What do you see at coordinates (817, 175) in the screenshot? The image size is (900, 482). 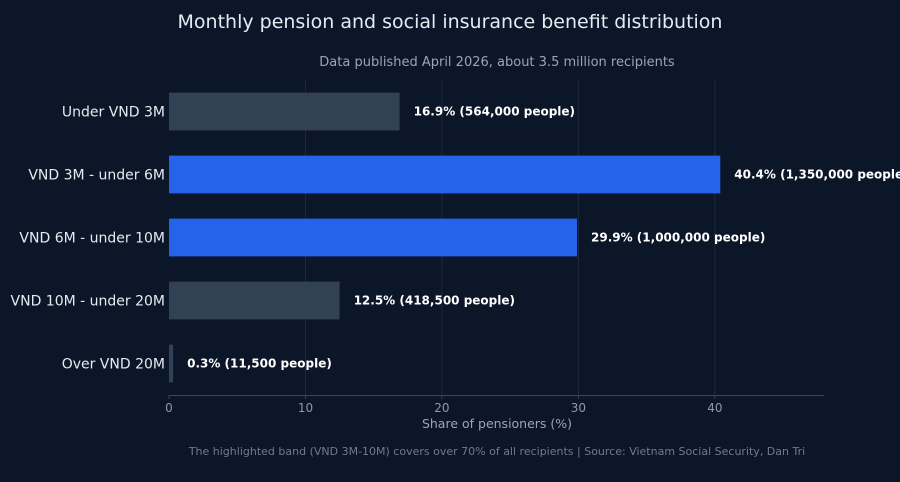 I see `data-label: 40.4% (1,350,000 people)` at bounding box center [817, 175].